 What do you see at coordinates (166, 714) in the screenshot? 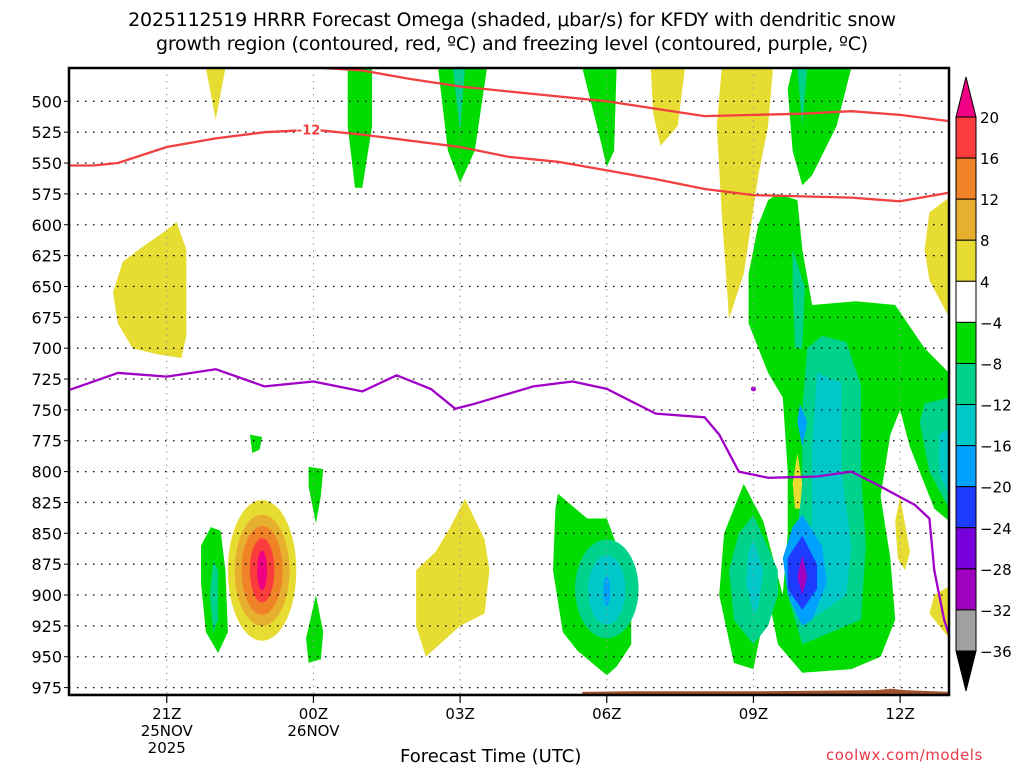
I see `x-tick-label: 21Z` at bounding box center [166, 714].